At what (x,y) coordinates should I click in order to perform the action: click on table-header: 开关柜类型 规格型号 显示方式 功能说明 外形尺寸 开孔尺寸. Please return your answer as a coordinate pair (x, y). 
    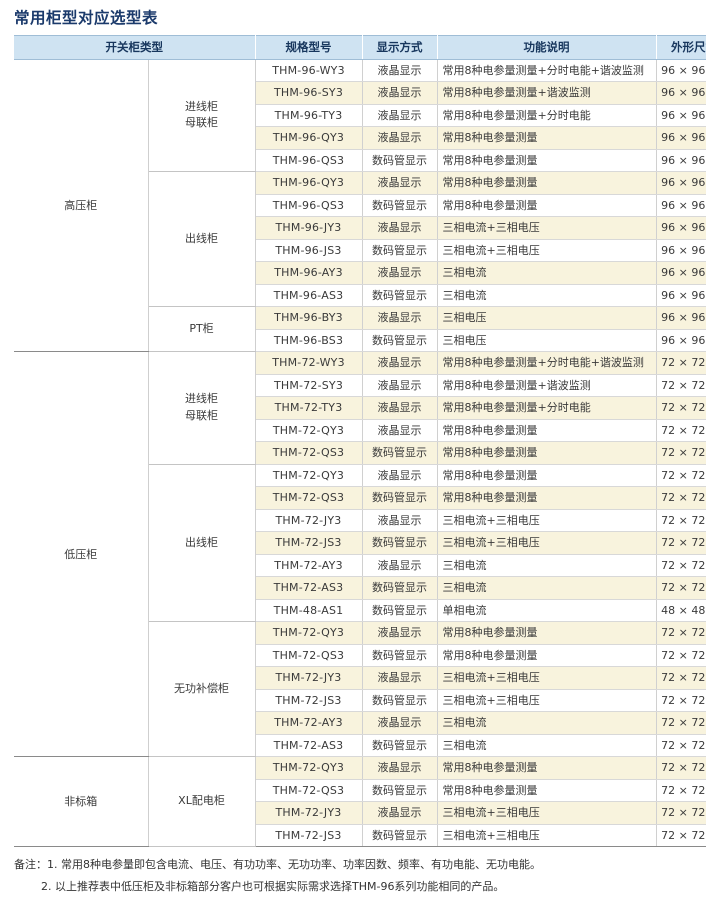
    Looking at the image, I should click on (360, 47).